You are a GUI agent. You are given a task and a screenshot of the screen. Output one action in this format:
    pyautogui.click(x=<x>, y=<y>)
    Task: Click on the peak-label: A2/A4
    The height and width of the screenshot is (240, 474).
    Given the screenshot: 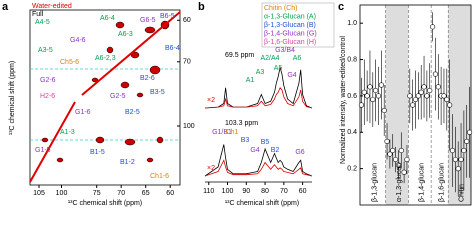 What is the action you would take?
    pyautogui.click(x=269, y=58)
    